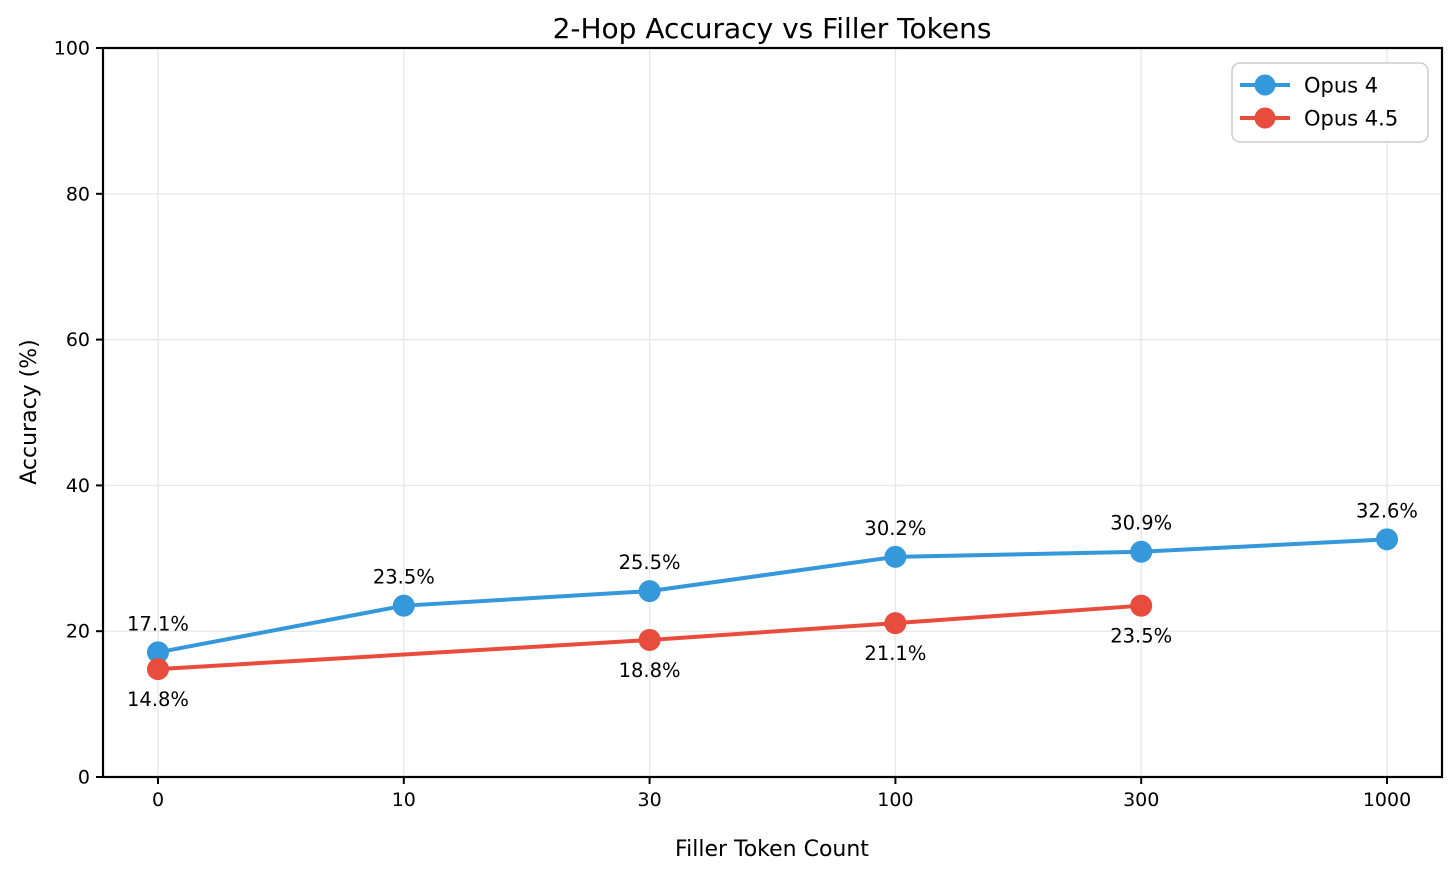 The height and width of the screenshot is (870, 1456). Describe the element at coordinates (1341, 86) in the screenshot. I see `legend-label: Opus 4` at that location.